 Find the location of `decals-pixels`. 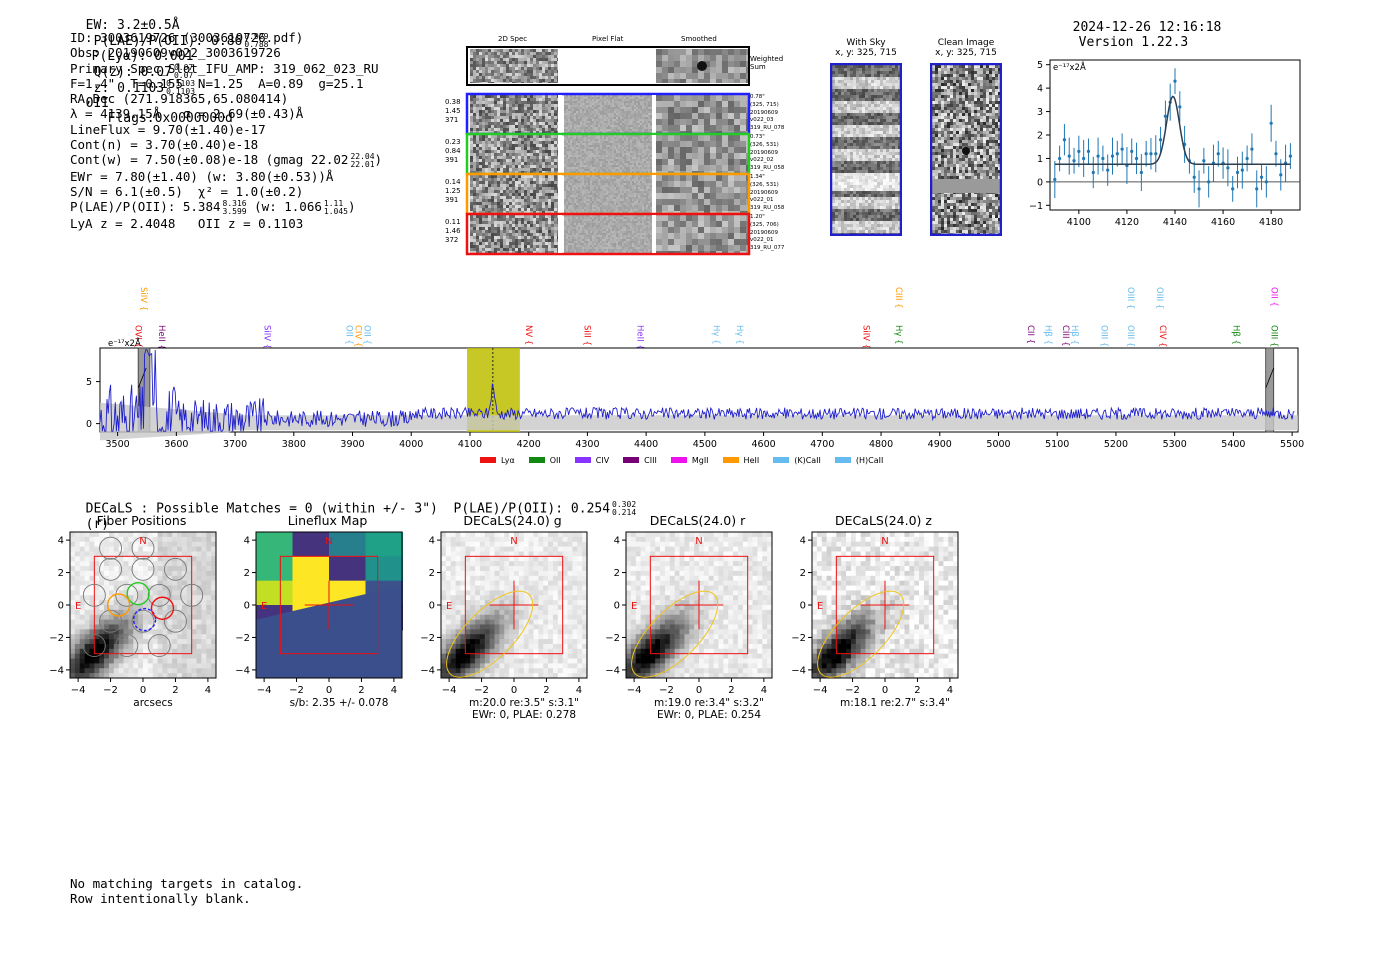

decals-pixels is located at coordinates (699, 605).